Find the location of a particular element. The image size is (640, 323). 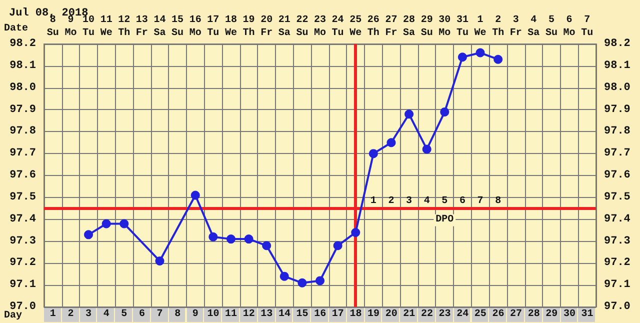

y2-tick-label: 98.0 is located at coordinates (617, 88).